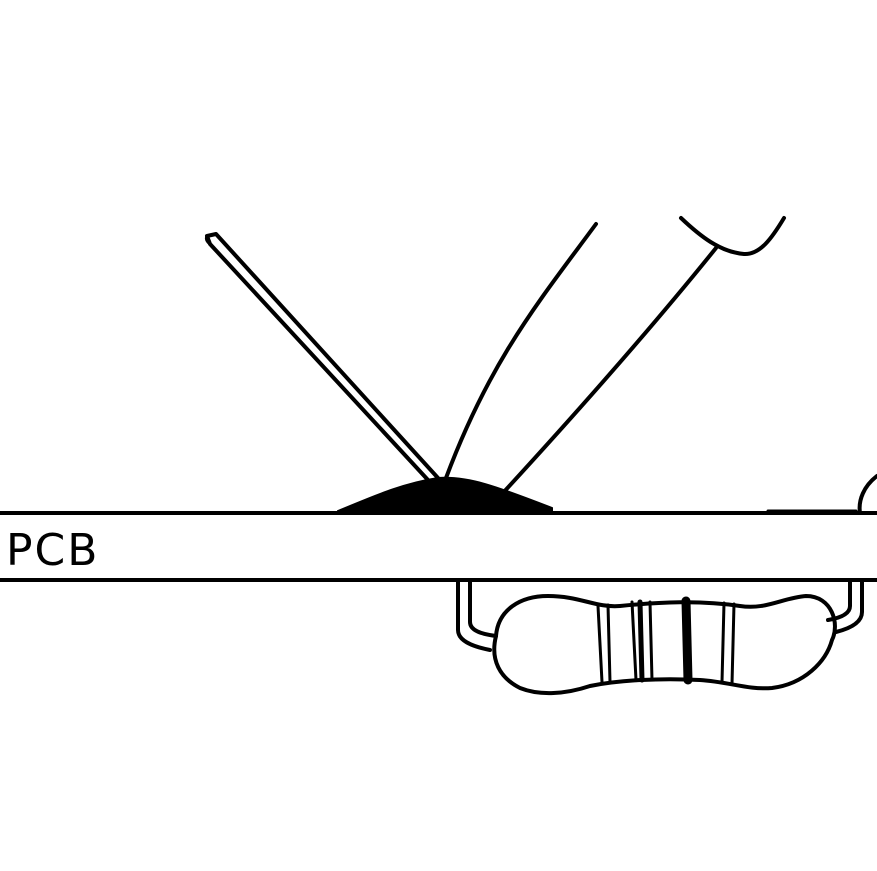 Image resolution: width=877 pixels, height=871 pixels. Describe the element at coordinates (733, 644) in the screenshot. I see `resistor-band-4b` at that location.